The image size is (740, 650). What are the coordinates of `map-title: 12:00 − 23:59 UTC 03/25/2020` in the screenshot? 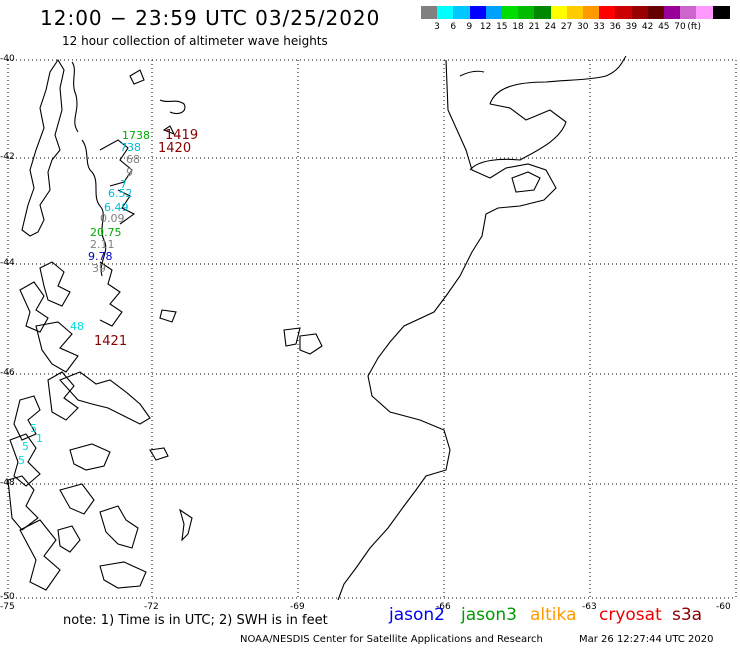 It's located at (210, 18).